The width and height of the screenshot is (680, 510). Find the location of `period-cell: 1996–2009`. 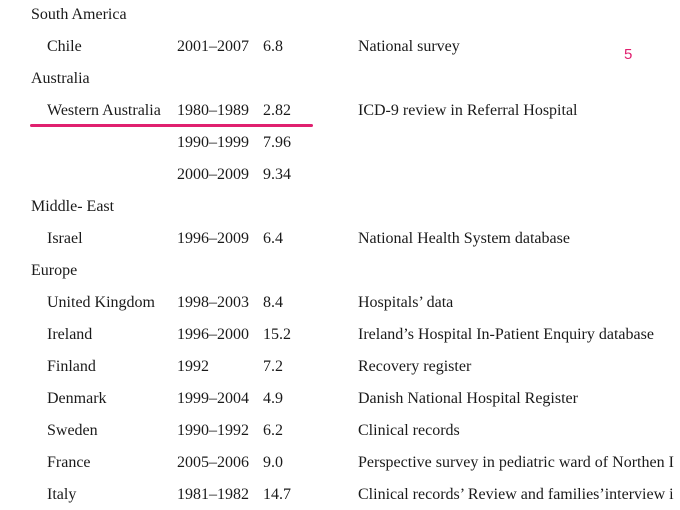

period-cell: 1996–2009 is located at coordinates (213, 238).